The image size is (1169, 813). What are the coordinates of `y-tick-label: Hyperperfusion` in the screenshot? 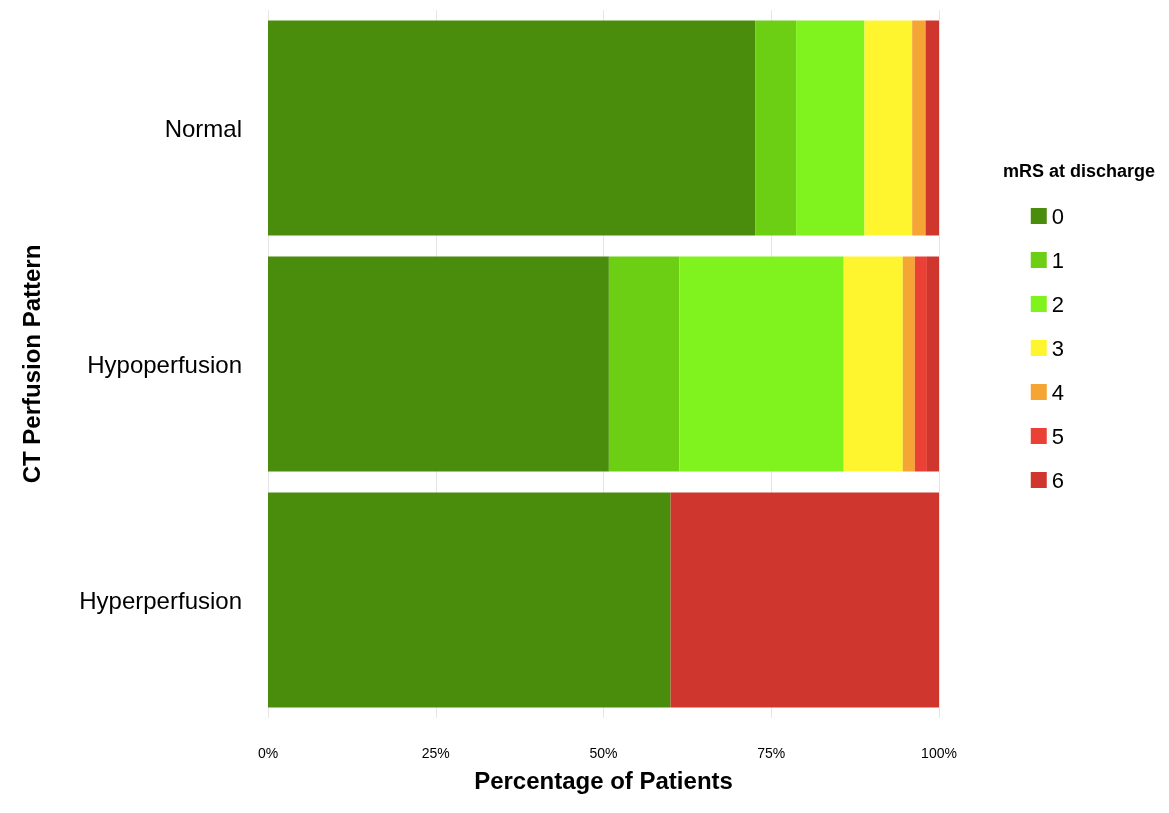 It's located at (160, 600).